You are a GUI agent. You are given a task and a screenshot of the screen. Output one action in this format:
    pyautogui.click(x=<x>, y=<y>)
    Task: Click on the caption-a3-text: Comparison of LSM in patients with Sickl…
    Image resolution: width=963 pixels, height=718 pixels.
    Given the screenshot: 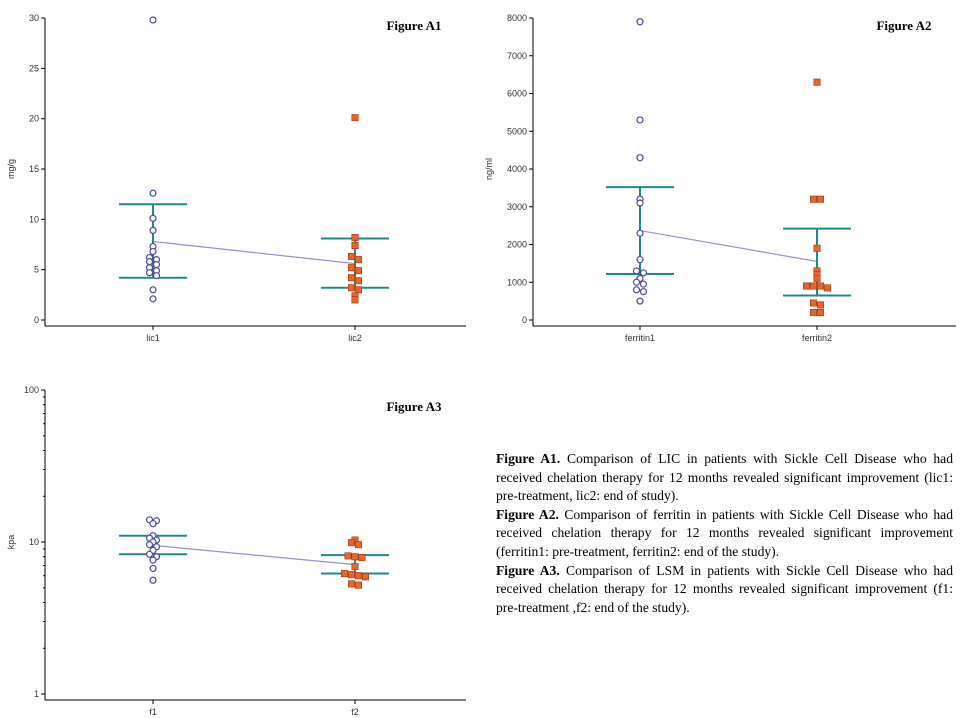 What is the action you would take?
    pyautogui.click(x=724, y=588)
    